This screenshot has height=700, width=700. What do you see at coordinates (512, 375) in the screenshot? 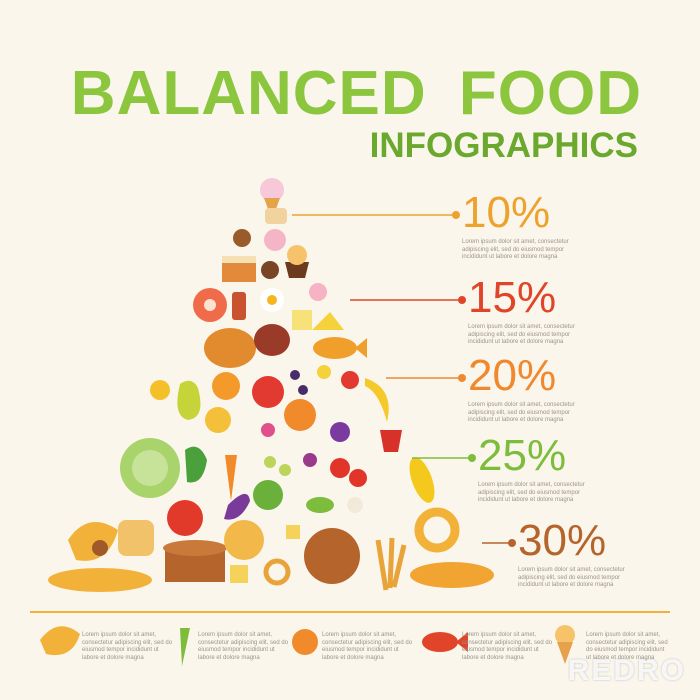
I see `percent: 20%` at bounding box center [512, 375].